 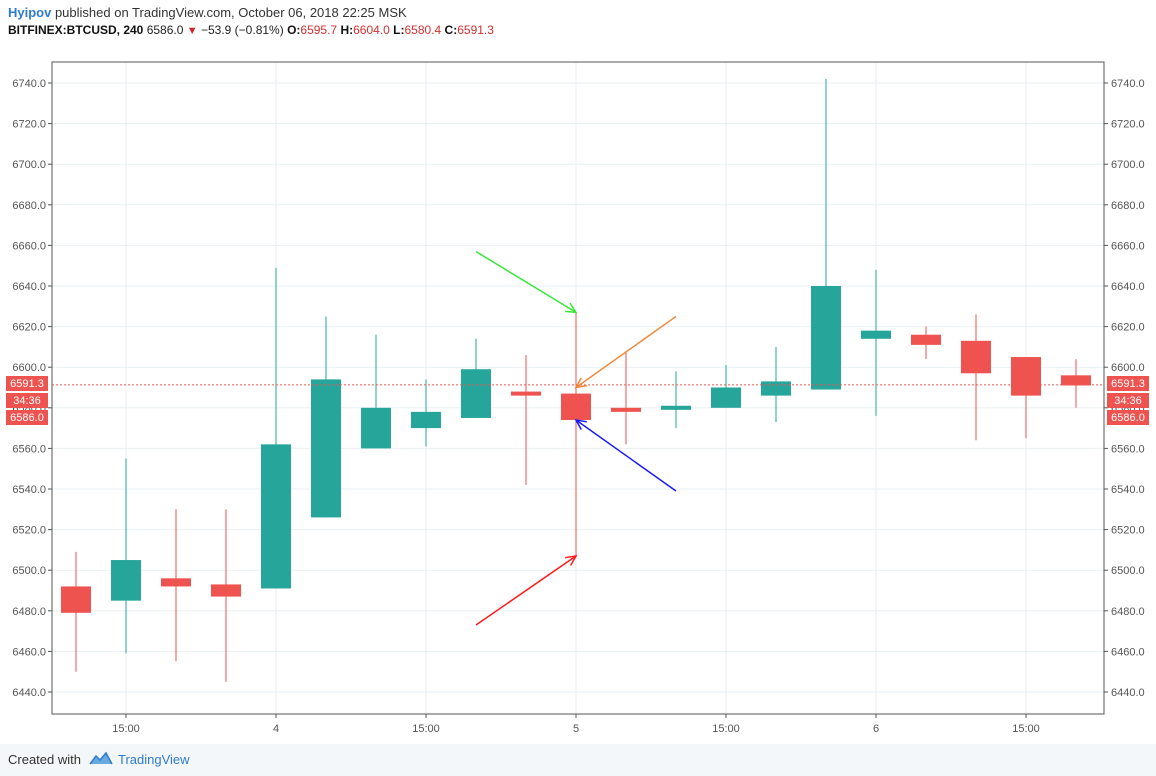 What do you see at coordinates (101, 758) in the screenshot?
I see `tradingview-logo-icon` at bounding box center [101, 758].